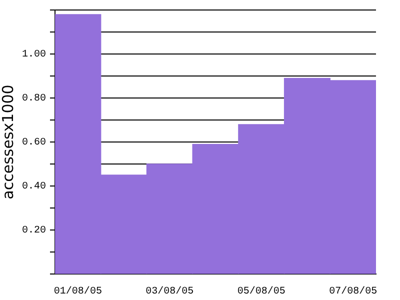 This screenshot has height=300, width=400. I want to click on y-tick-label: 0.20, so click(34, 231).